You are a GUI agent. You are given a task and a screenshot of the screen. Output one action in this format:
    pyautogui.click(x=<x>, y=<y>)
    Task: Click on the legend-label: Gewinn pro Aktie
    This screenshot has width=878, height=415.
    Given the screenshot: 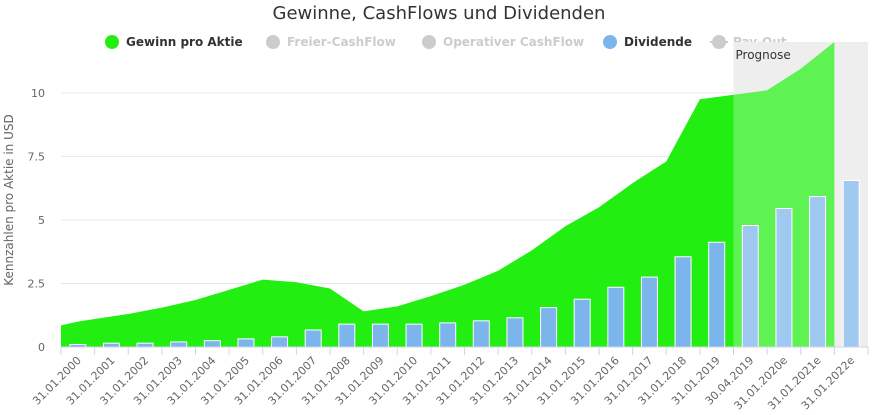 What is the action you would take?
    pyautogui.click(x=184, y=42)
    